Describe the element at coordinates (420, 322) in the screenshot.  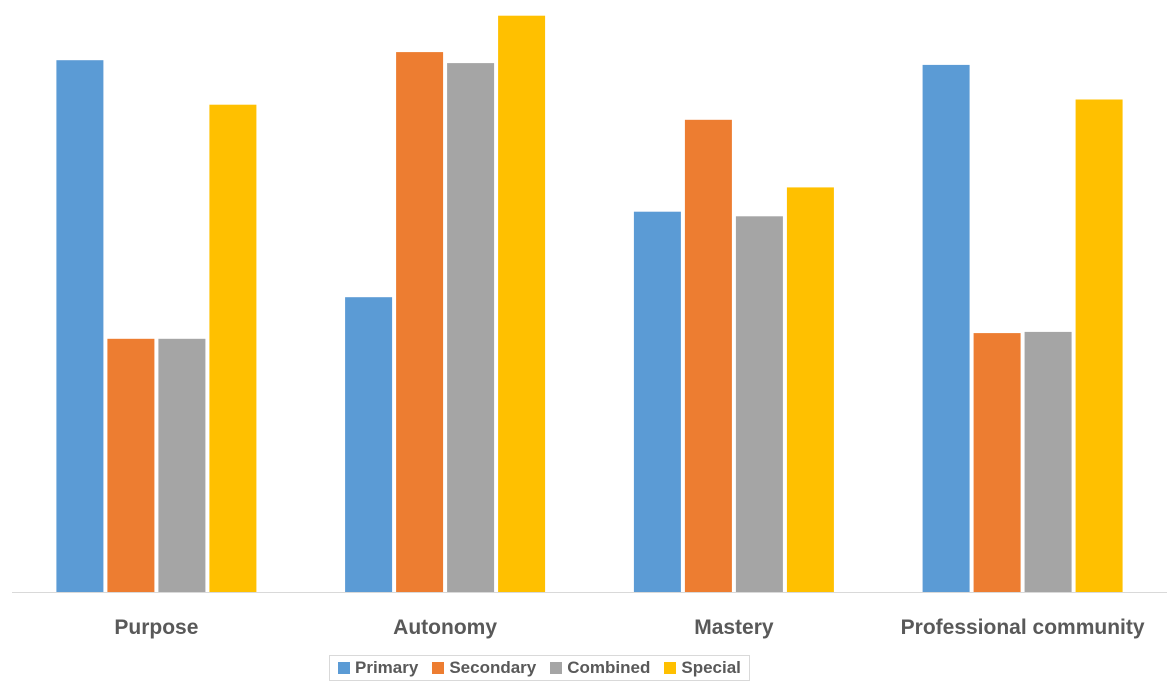
I see `bar-secondary-autonomy` at that location.